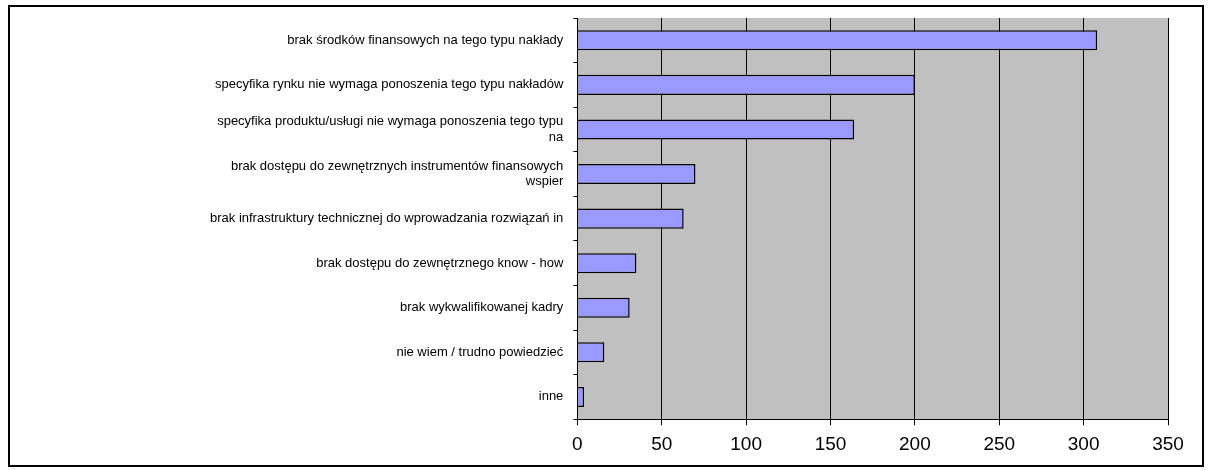  What do you see at coordinates (425, 39) in the screenshot?
I see `y-tick-label: brak środków finansowych na tego typu nakłady` at bounding box center [425, 39].